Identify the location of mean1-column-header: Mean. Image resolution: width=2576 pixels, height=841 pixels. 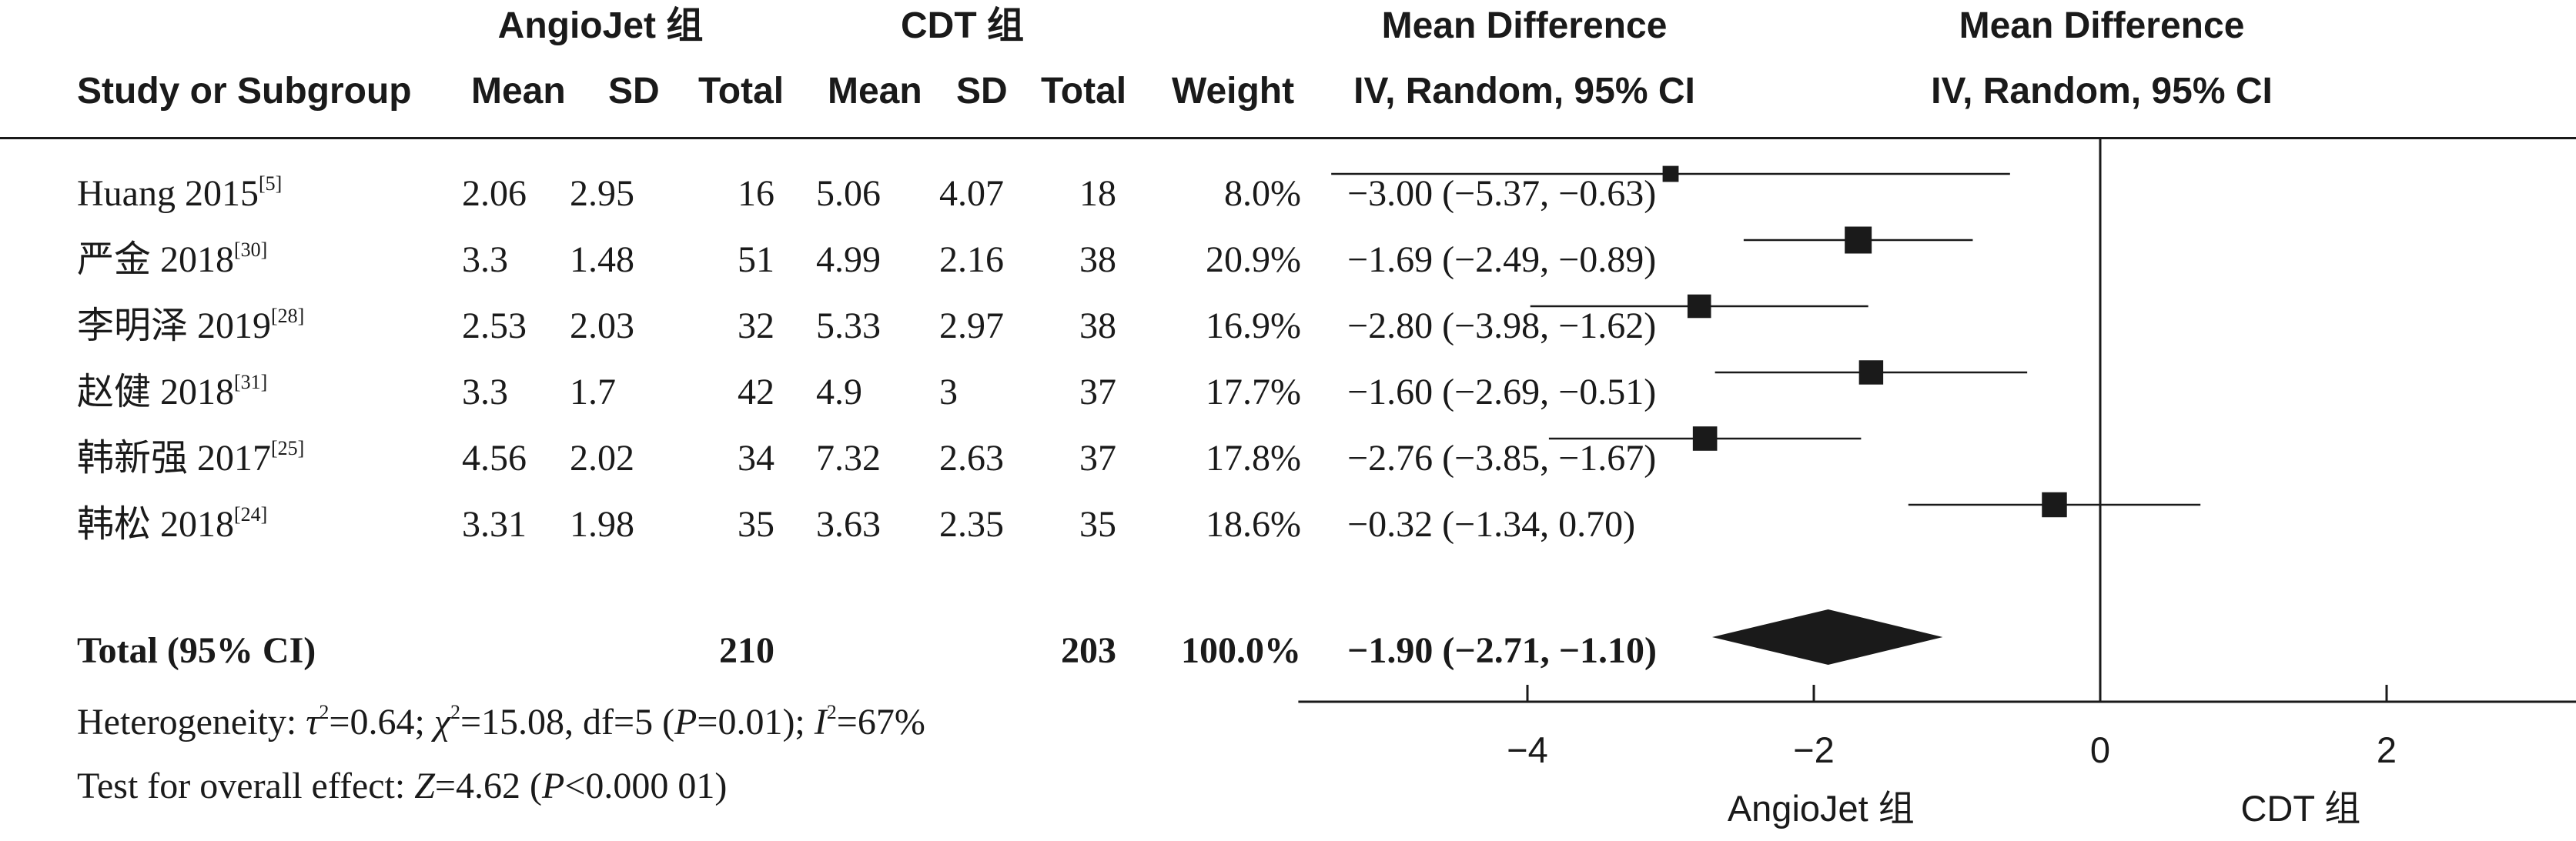
(519, 92).